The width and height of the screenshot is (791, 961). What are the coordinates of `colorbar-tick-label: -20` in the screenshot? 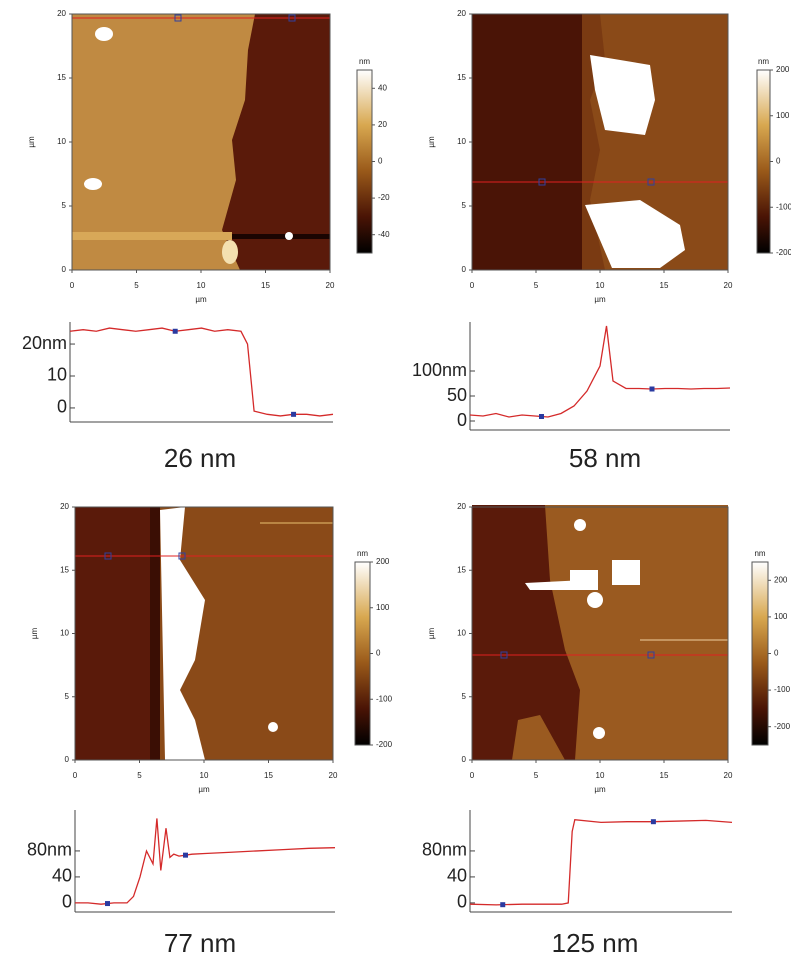 It's located at (384, 197).